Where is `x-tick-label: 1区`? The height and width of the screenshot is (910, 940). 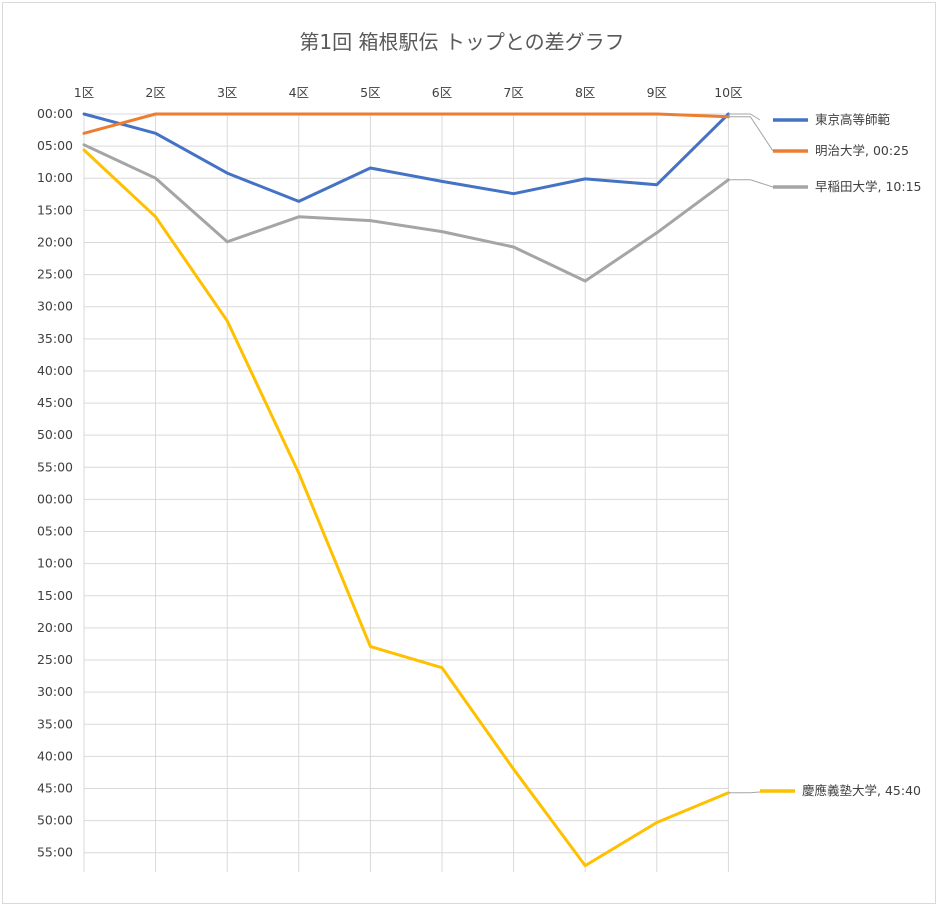
x-tick-label: 1区 is located at coordinates (84, 92).